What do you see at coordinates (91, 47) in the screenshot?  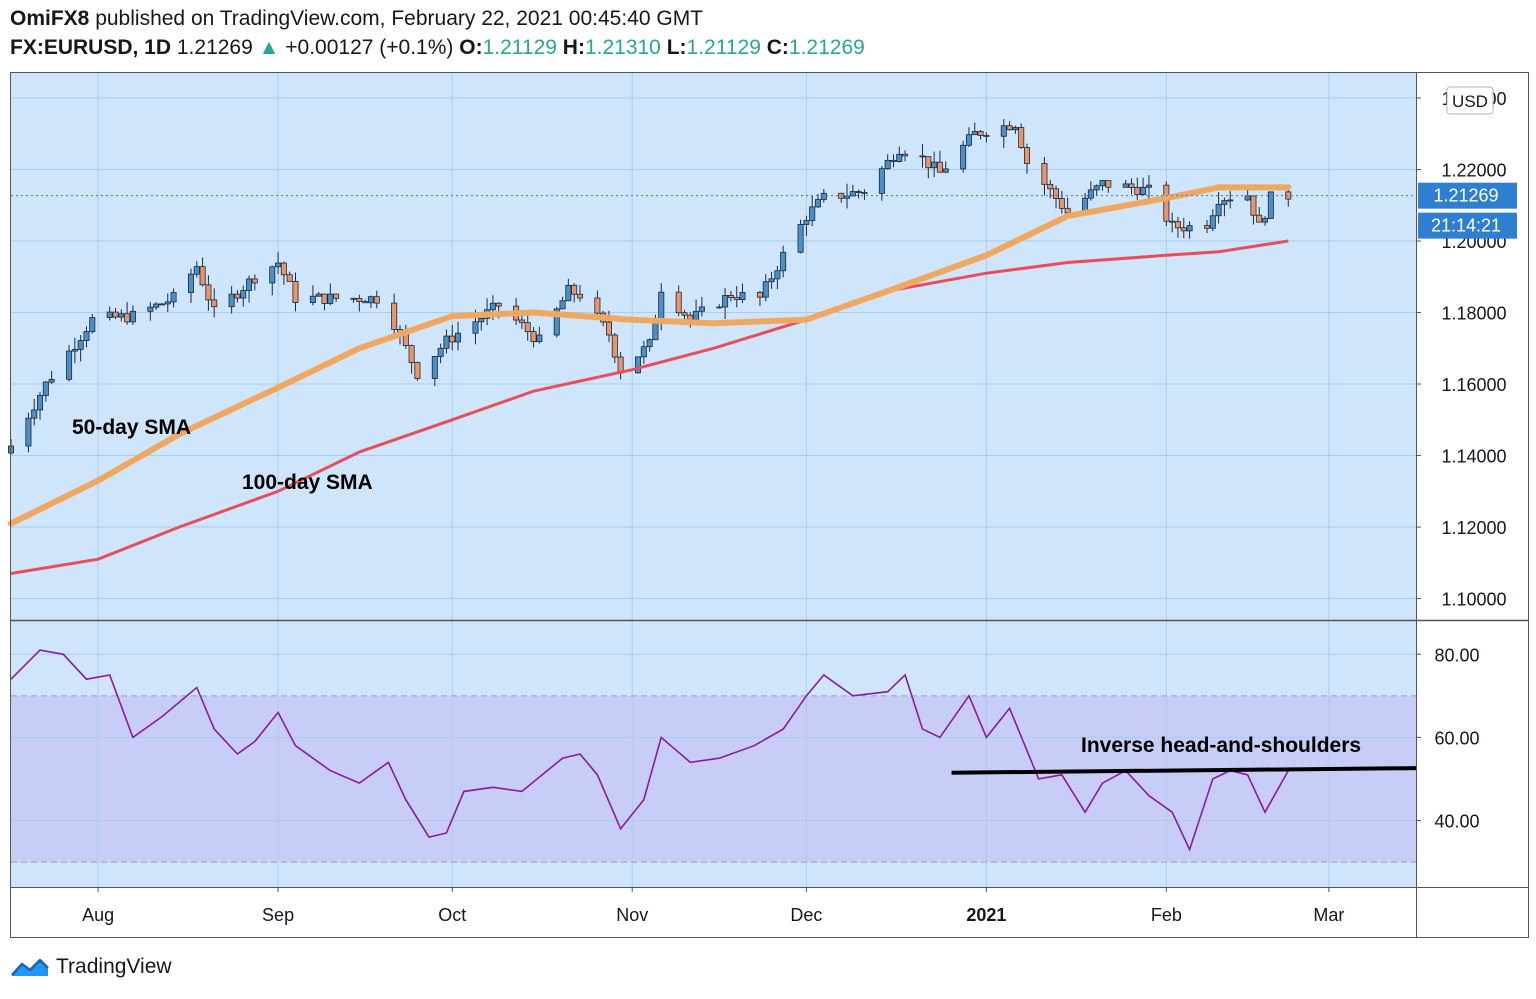 I see `symbol-name: FX:EURUSD, 1D` at bounding box center [91, 47].